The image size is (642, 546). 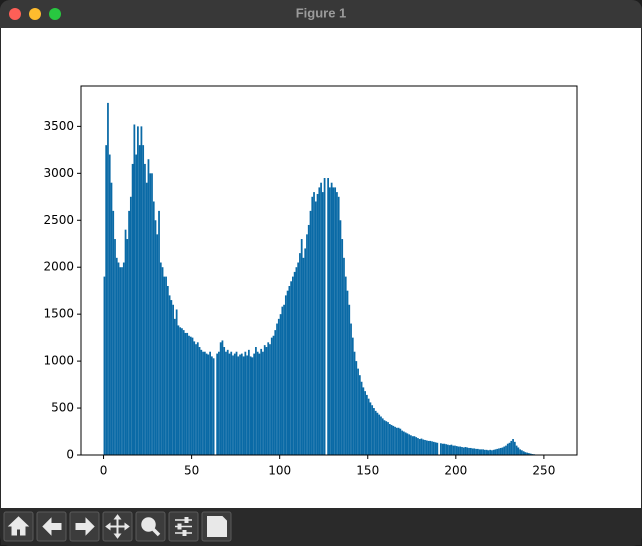 What do you see at coordinates (183, 526) in the screenshot?
I see `configure-button` at bounding box center [183, 526].